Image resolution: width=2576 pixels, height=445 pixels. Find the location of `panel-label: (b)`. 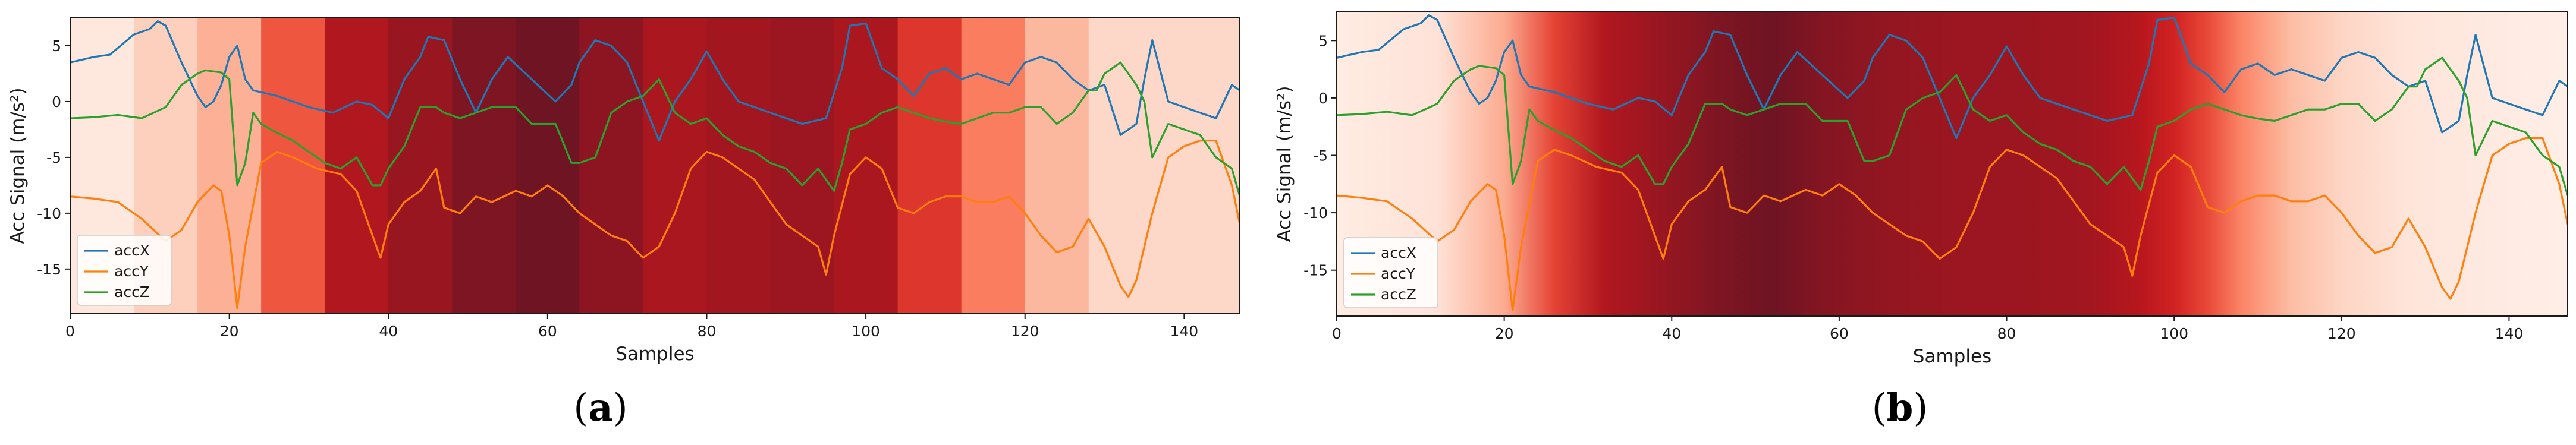

panel-label: (b) is located at coordinates (1900, 408).